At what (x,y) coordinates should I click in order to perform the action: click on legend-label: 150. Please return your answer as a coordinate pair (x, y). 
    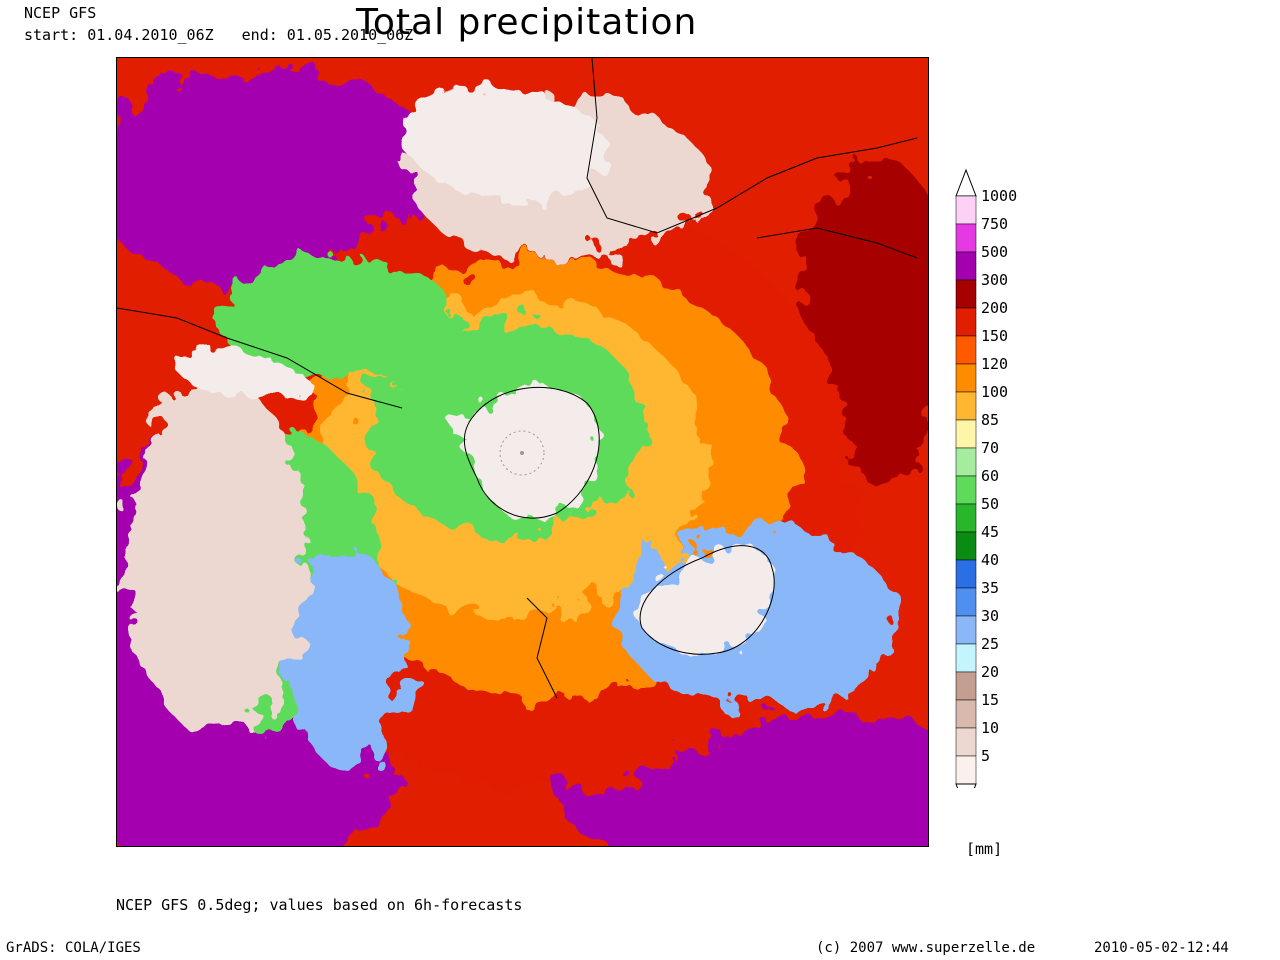
    Looking at the image, I should click on (995, 336).